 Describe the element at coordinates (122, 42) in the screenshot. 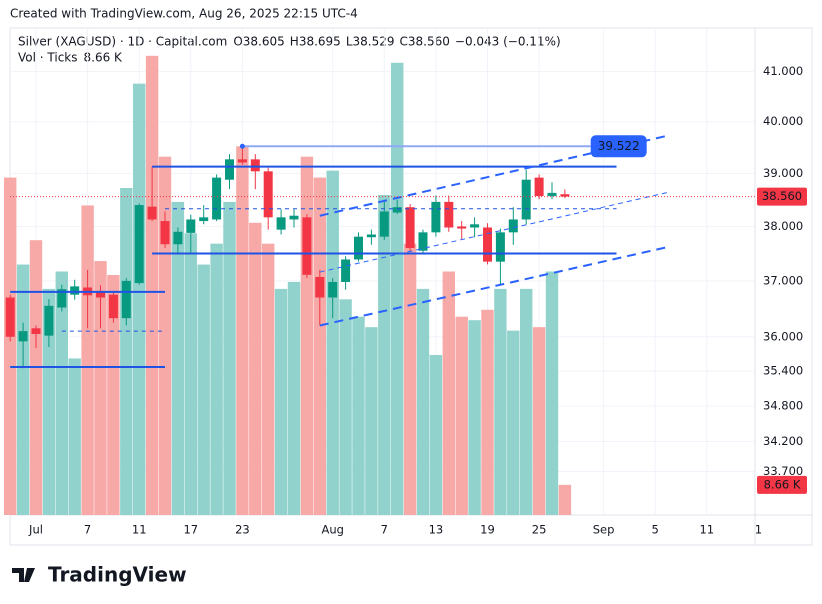

I see `symbol-title: Silver (XAGUSD) · 1D · Capital.com` at that location.